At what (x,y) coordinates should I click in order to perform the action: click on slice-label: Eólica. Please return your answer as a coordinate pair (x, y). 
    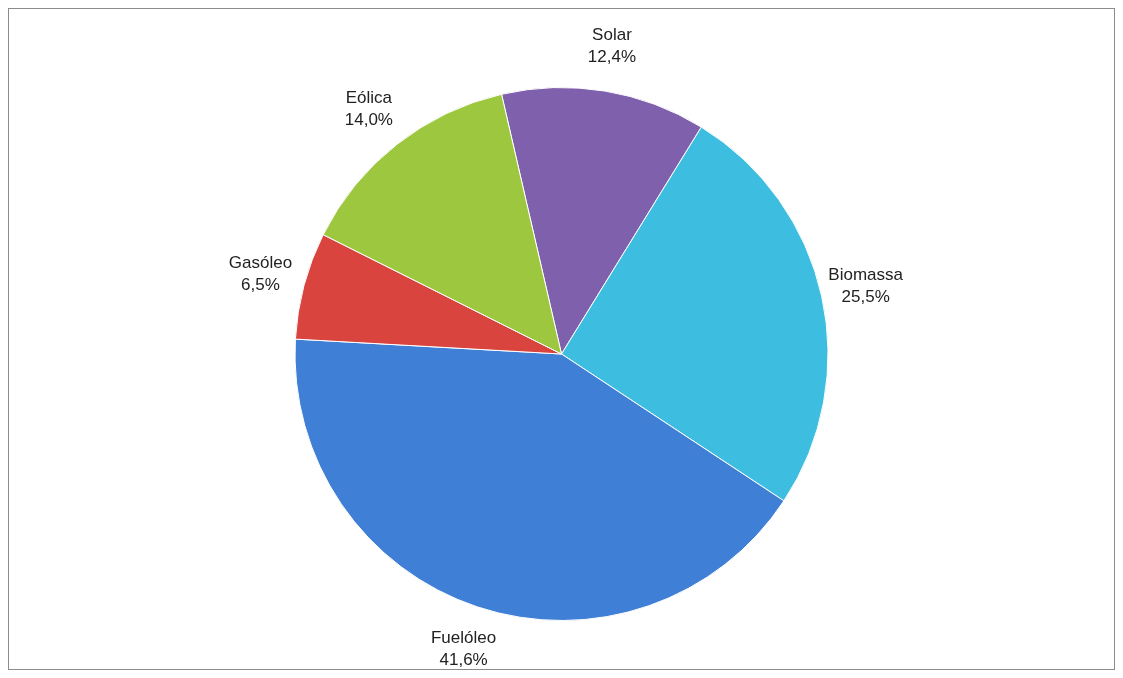
    Looking at the image, I should click on (369, 97).